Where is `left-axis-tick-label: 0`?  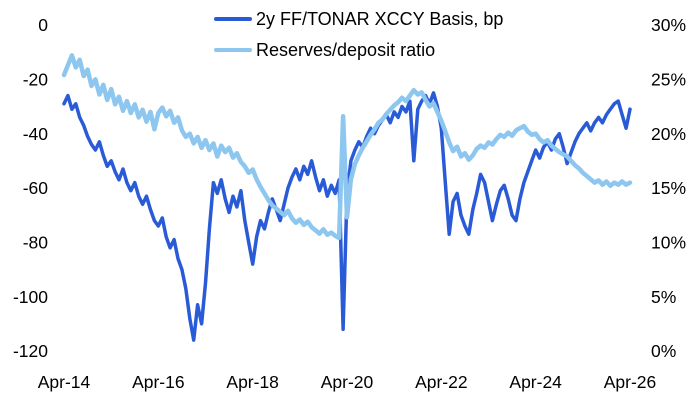 left-axis-tick-label: 0 is located at coordinates (43, 25).